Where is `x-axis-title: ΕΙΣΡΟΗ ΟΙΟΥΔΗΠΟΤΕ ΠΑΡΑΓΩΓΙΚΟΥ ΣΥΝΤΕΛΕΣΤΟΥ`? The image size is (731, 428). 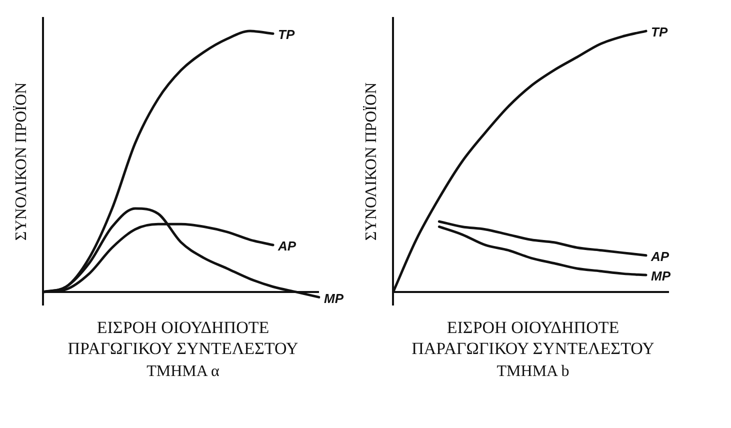 x-axis-title: ΕΙΣΡΟΗ ΟΙΟΥΔΗΠΟΤΕ ΠΑΡΑΓΩΓΙΚΟΥ ΣΥΝΤΕΛΕΣΤΟΥ is located at coordinates (533, 338).